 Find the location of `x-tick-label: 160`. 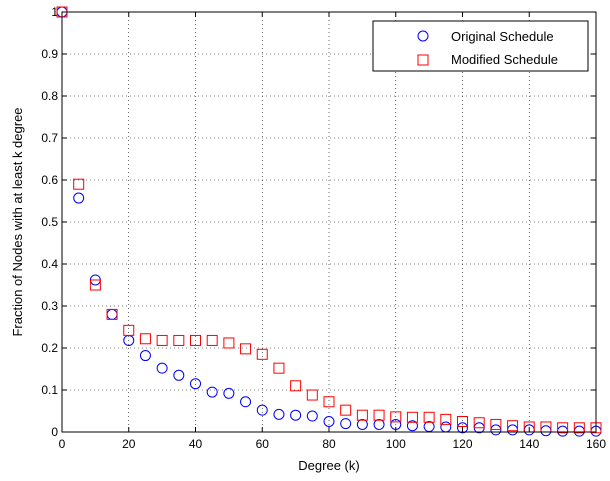

x-tick-label: 160 is located at coordinates (596, 444).